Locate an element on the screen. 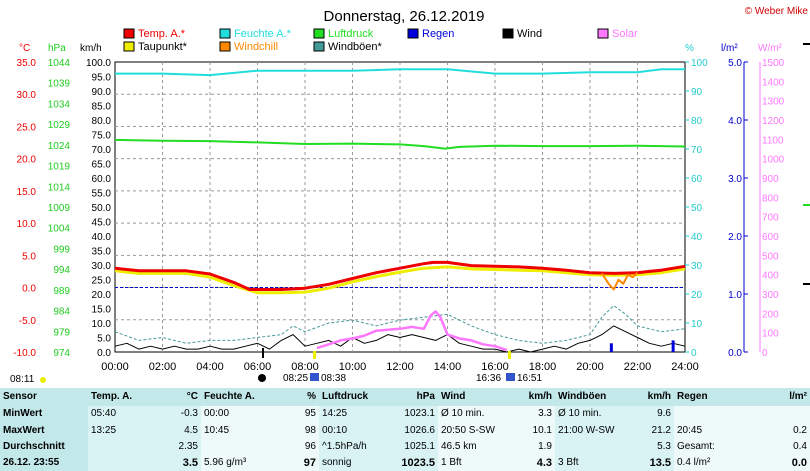 Image resolution: width=810 pixels, height=471 pixels. sun-icon is located at coordinates (43, 380).